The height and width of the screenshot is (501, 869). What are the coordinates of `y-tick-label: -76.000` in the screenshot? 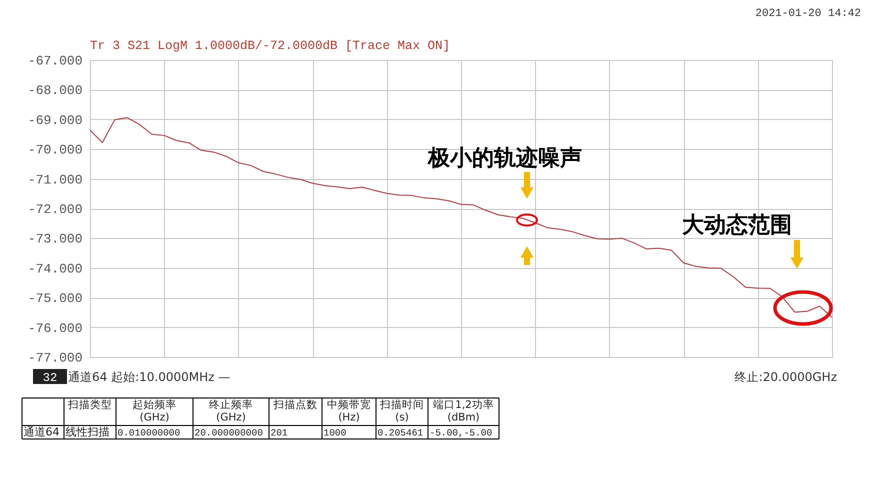 It's located at (55, 328).